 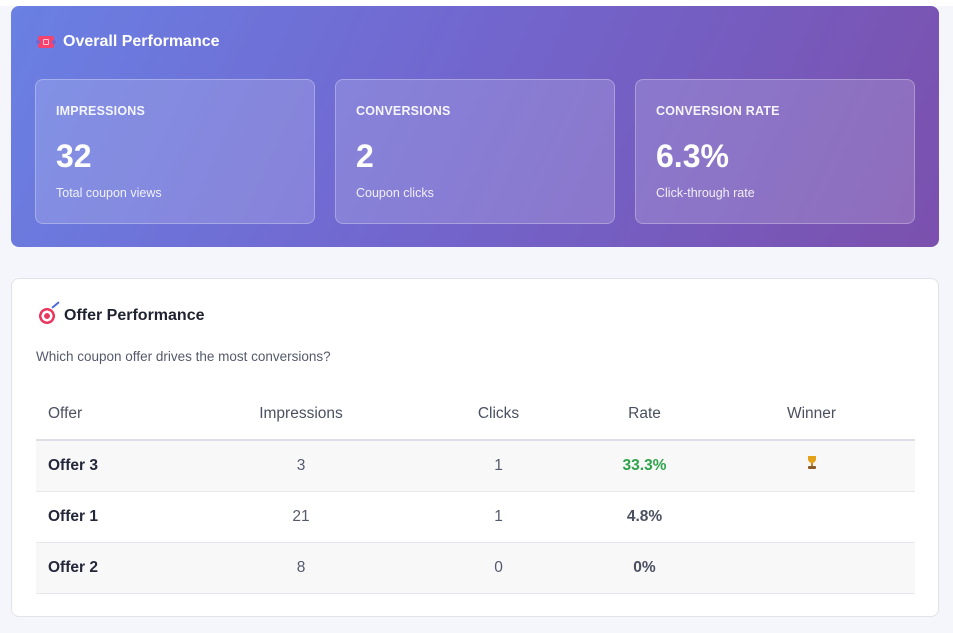 I want to click on offer-name: Offer 1, so click(x=111, y=517).